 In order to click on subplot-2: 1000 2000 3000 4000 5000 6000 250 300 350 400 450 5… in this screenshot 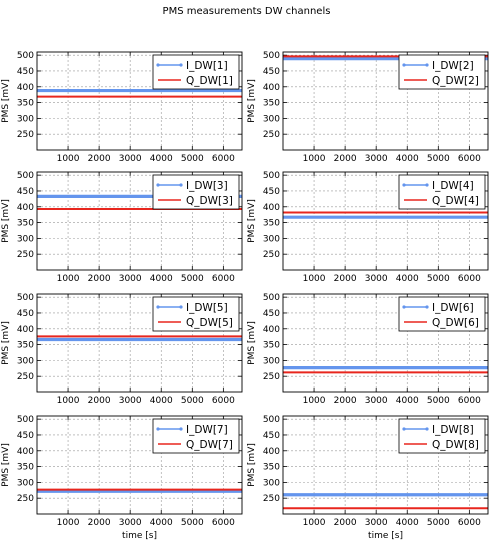, I will do `click(368, 107)`.